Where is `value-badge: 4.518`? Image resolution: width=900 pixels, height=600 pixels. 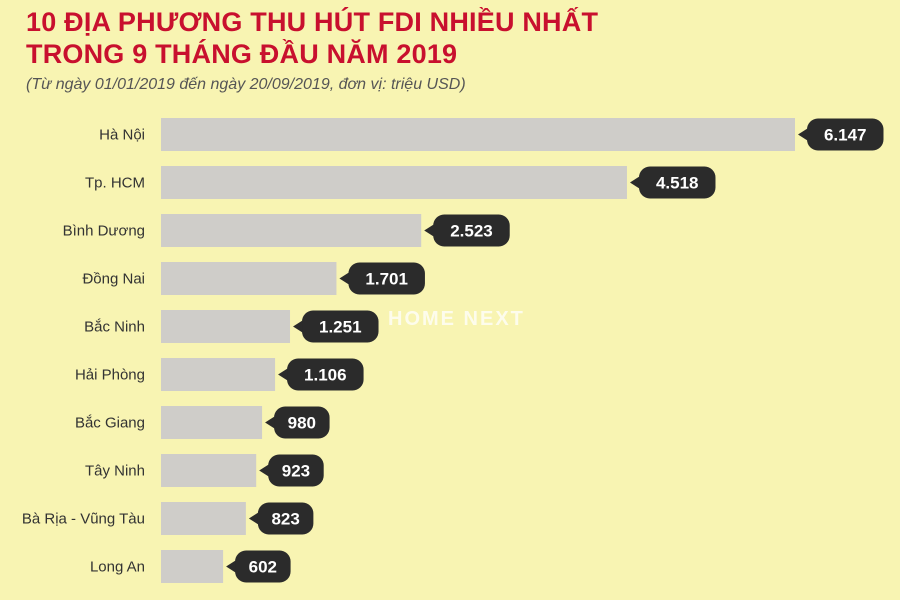 value-badge: 4.518 is located at coordinates (672, 182).